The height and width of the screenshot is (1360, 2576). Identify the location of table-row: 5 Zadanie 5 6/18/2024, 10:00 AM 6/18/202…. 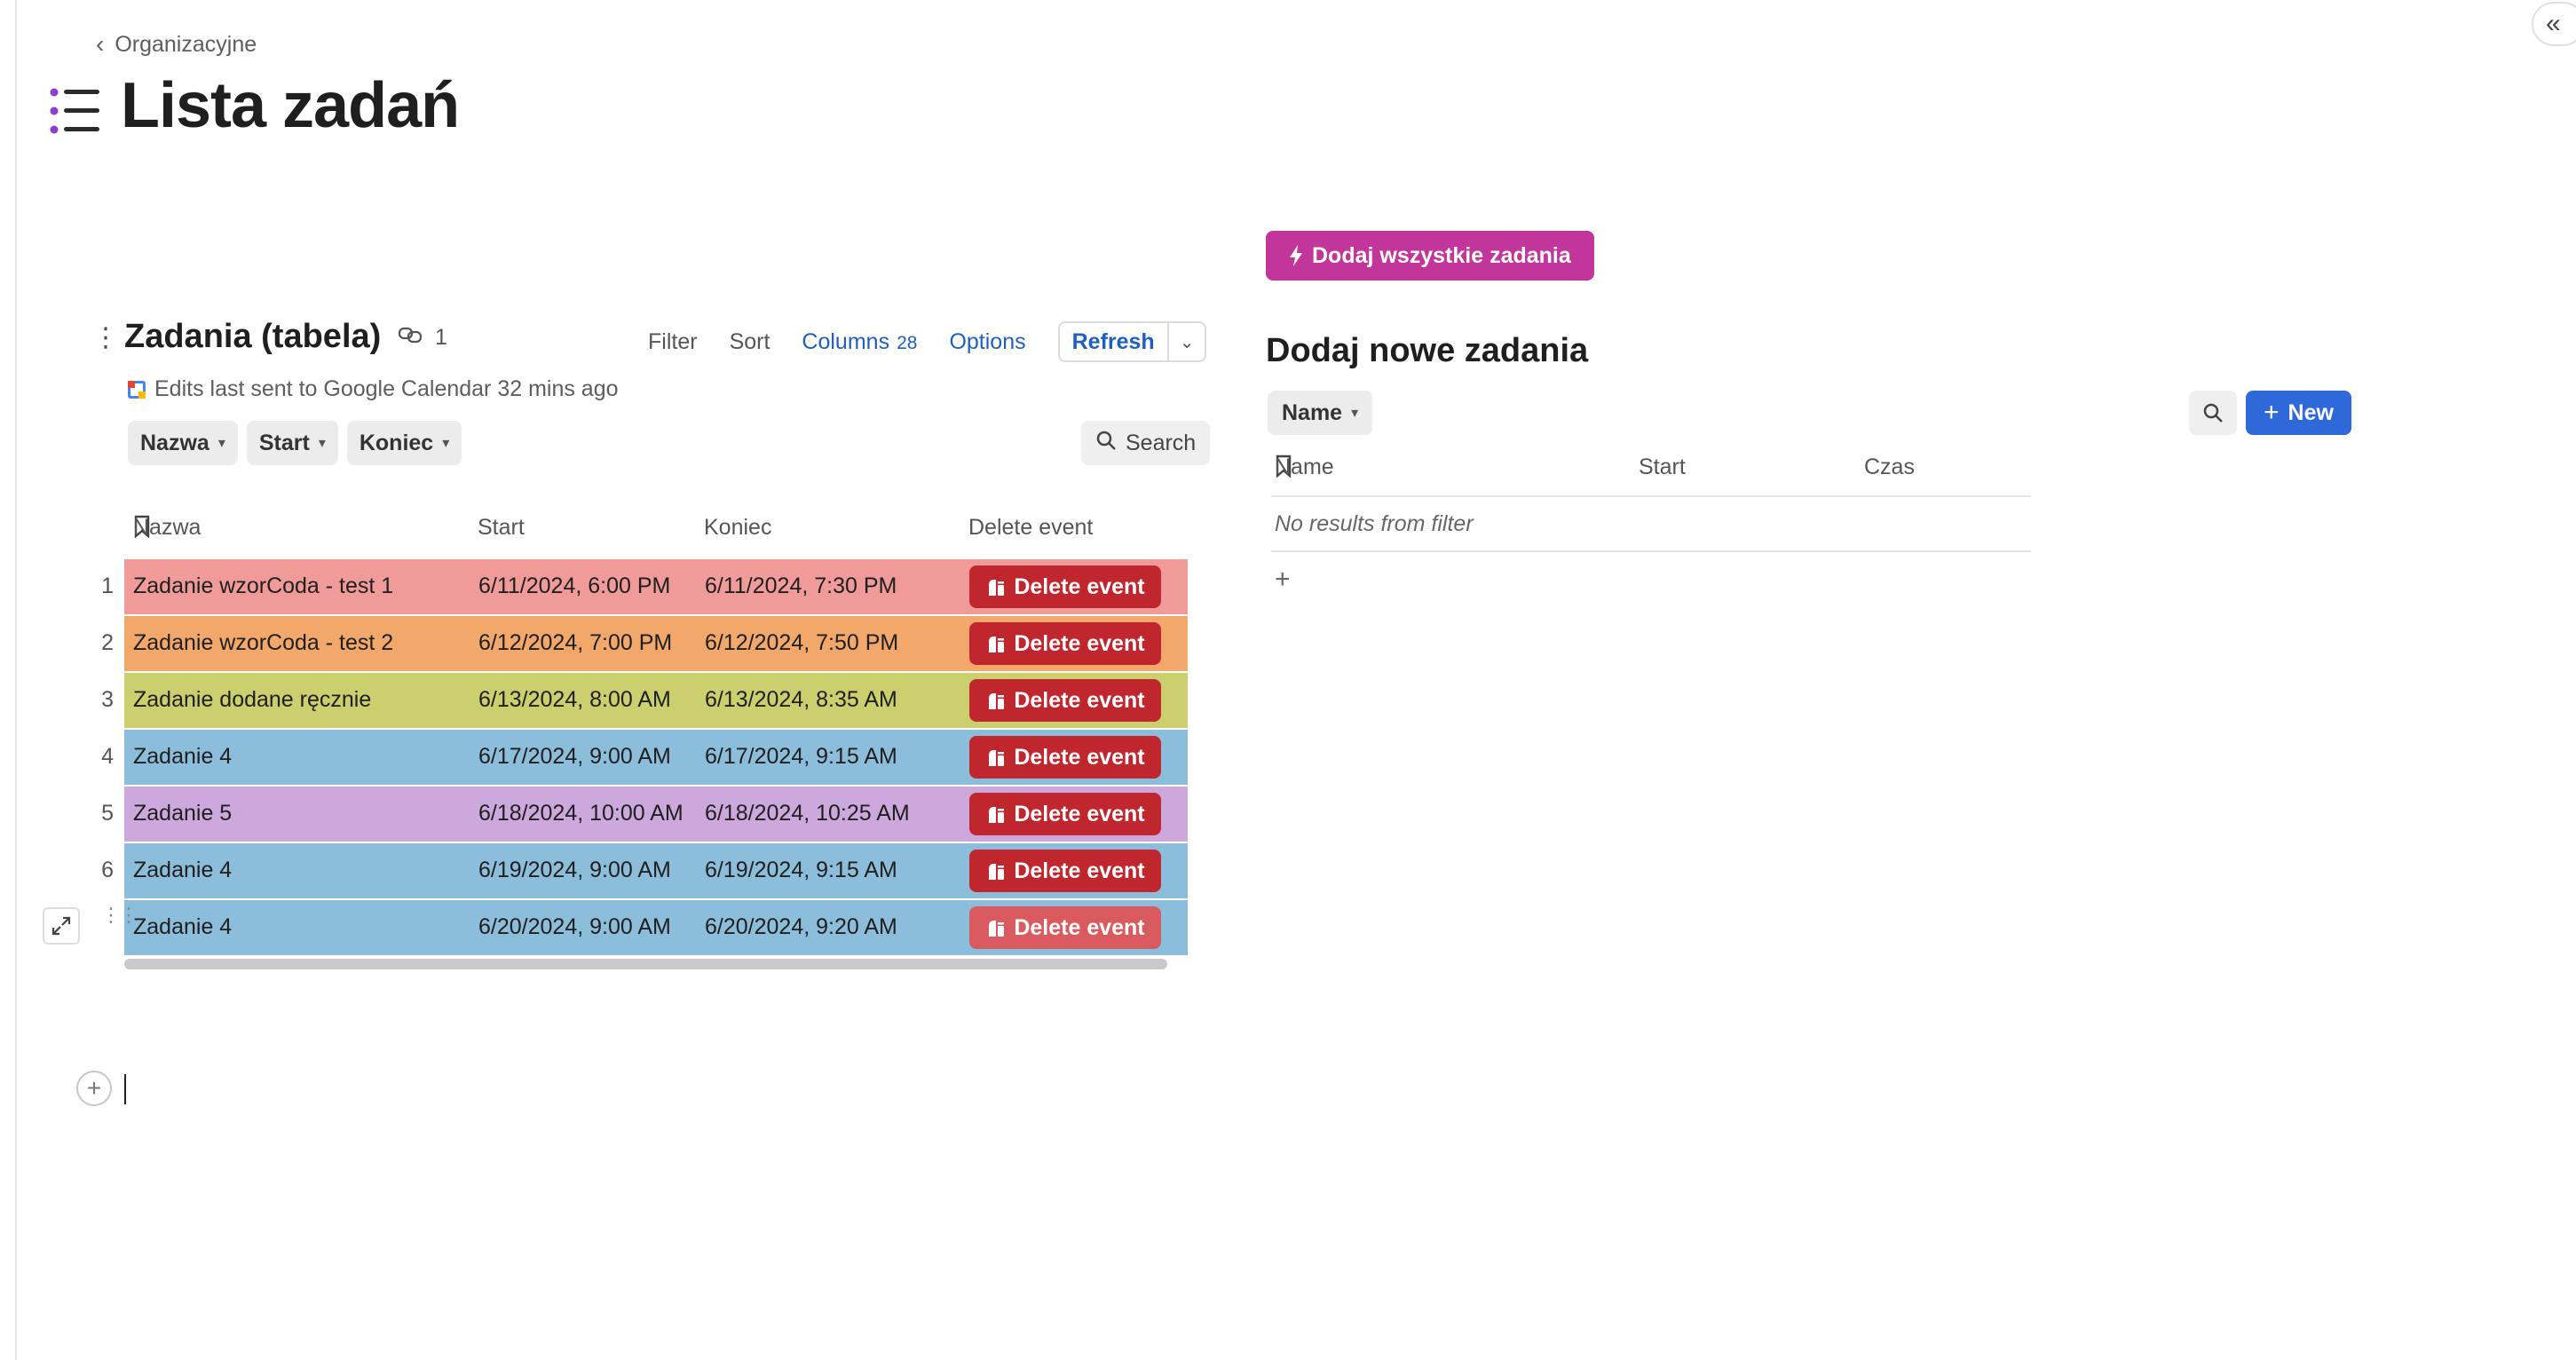
(639, 814).